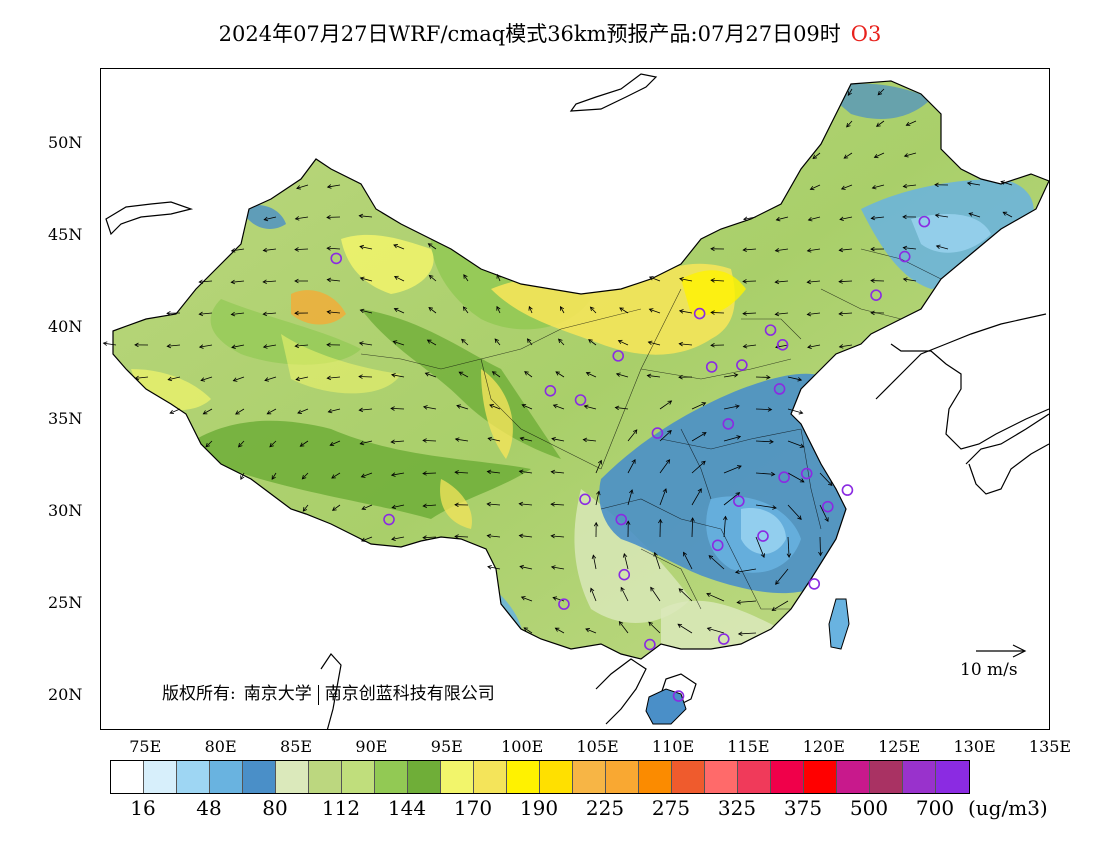 The height and width of the screenshot is (850, 1100). What do you see at coordinates (989, 670) in the screenshot?
I see `wind-reference-label: 10 m/s` at bounding box center [989, 670].